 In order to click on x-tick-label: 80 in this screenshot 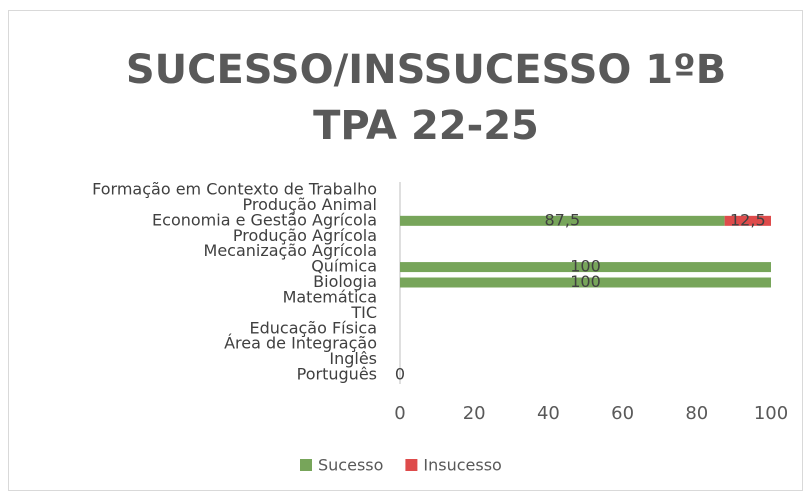, I will do `click(696, 413)`.